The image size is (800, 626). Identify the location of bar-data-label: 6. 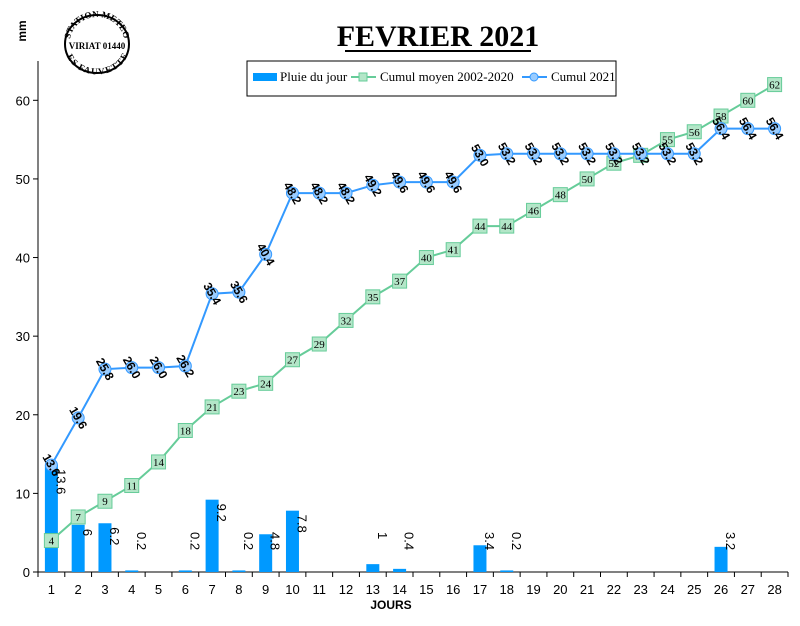
(87, 532).